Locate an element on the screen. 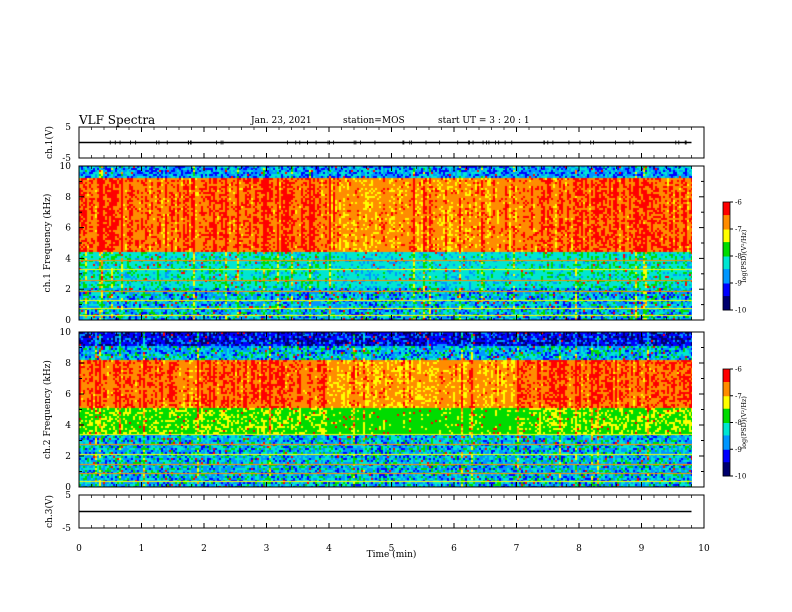  x-tick-label: 10 is located at coordinates (704, 549).